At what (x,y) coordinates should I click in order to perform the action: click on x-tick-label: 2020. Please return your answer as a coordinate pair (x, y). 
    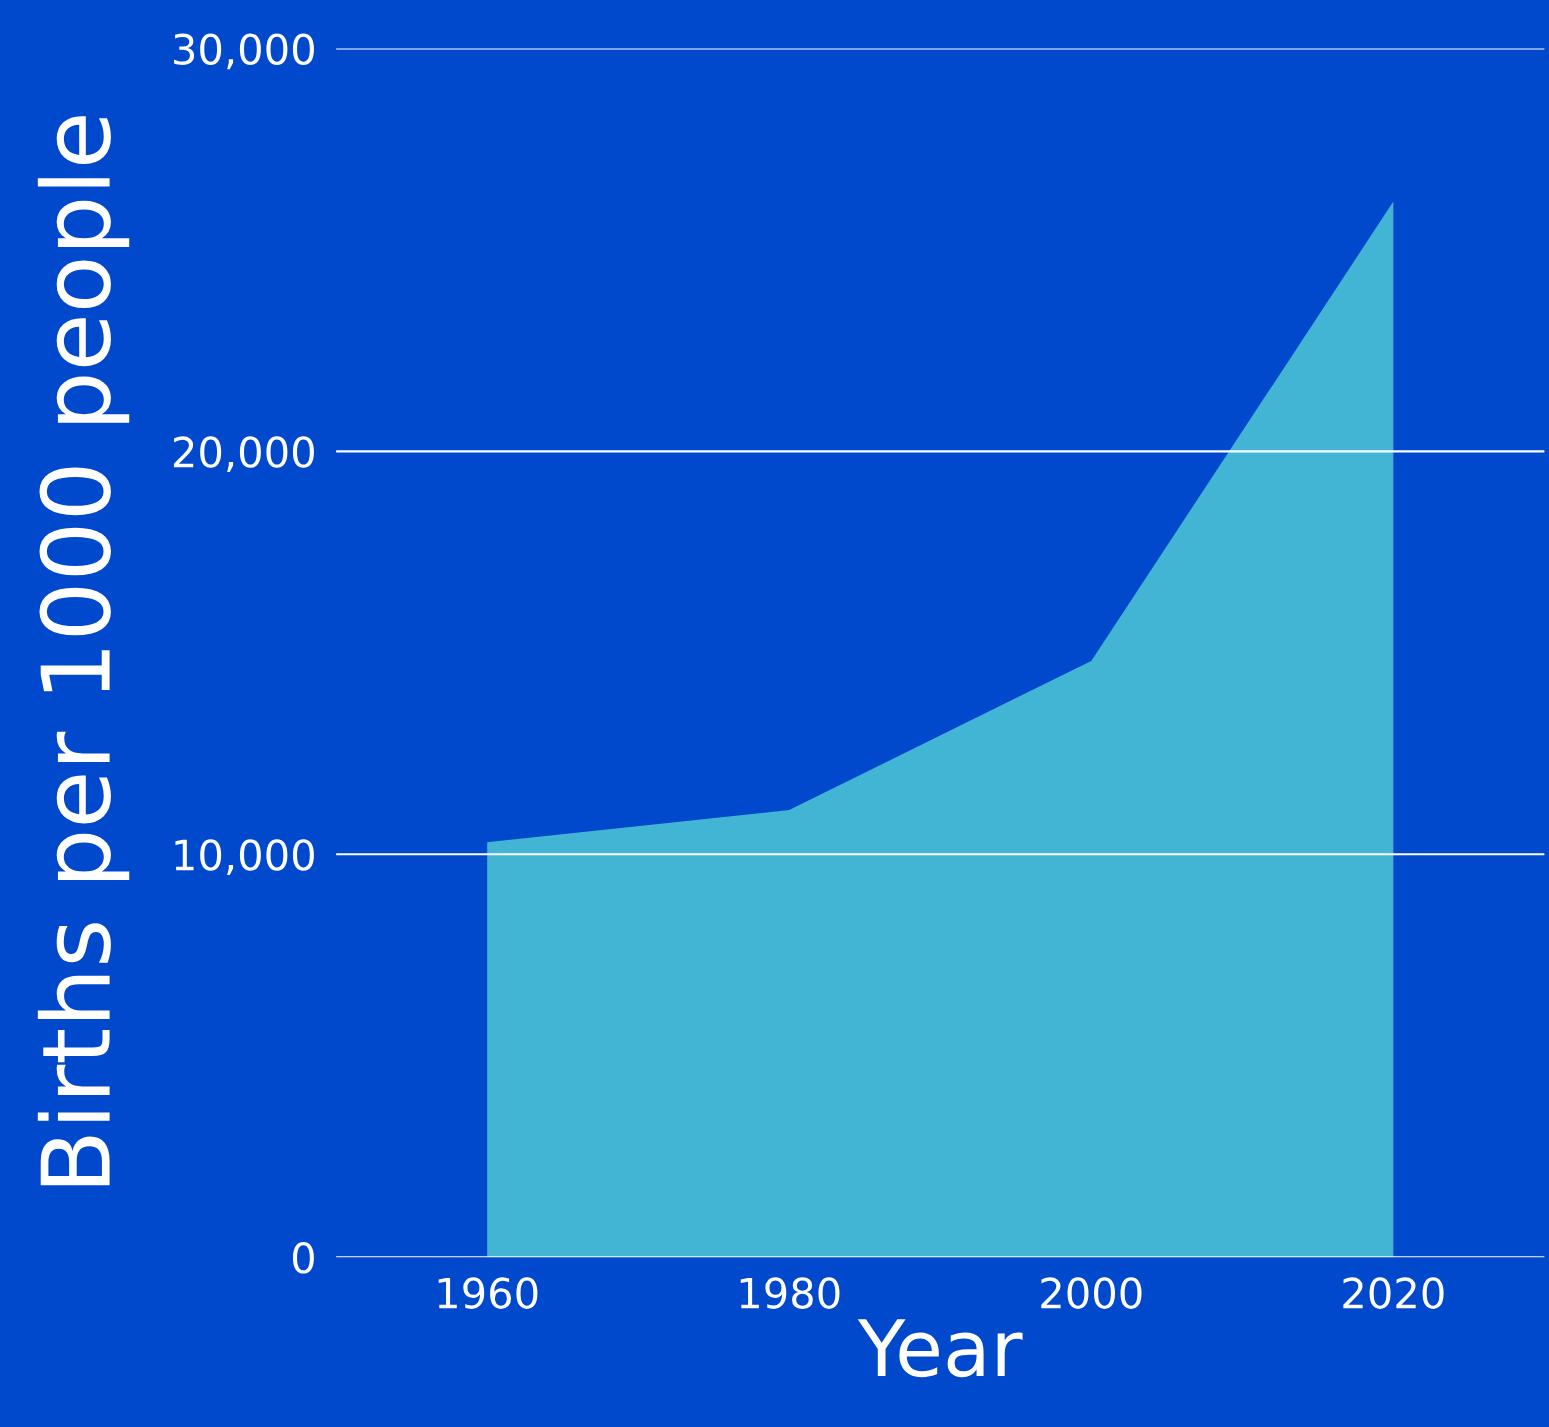
    Looking at the image, I should click on (1393, 1293).